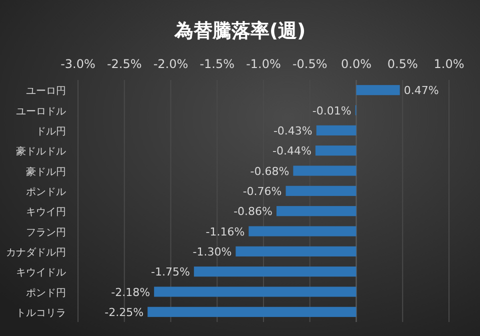 The width and height of the screenshot is (480, 336). Describe the element at coordinates (270, 171) in the screenshot. I see `data-label: -0.68%` at that location.